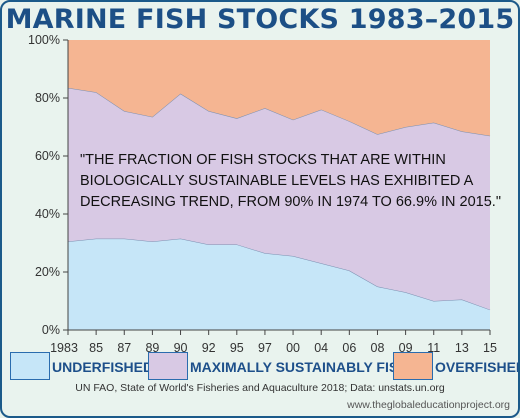 Image resolution: width=520 pixels, height=418 pixels. What do you see at coordinates (47, 272) in the screenshot?
I see `y-tick-label: 20%` at bounding box center [47, 272].